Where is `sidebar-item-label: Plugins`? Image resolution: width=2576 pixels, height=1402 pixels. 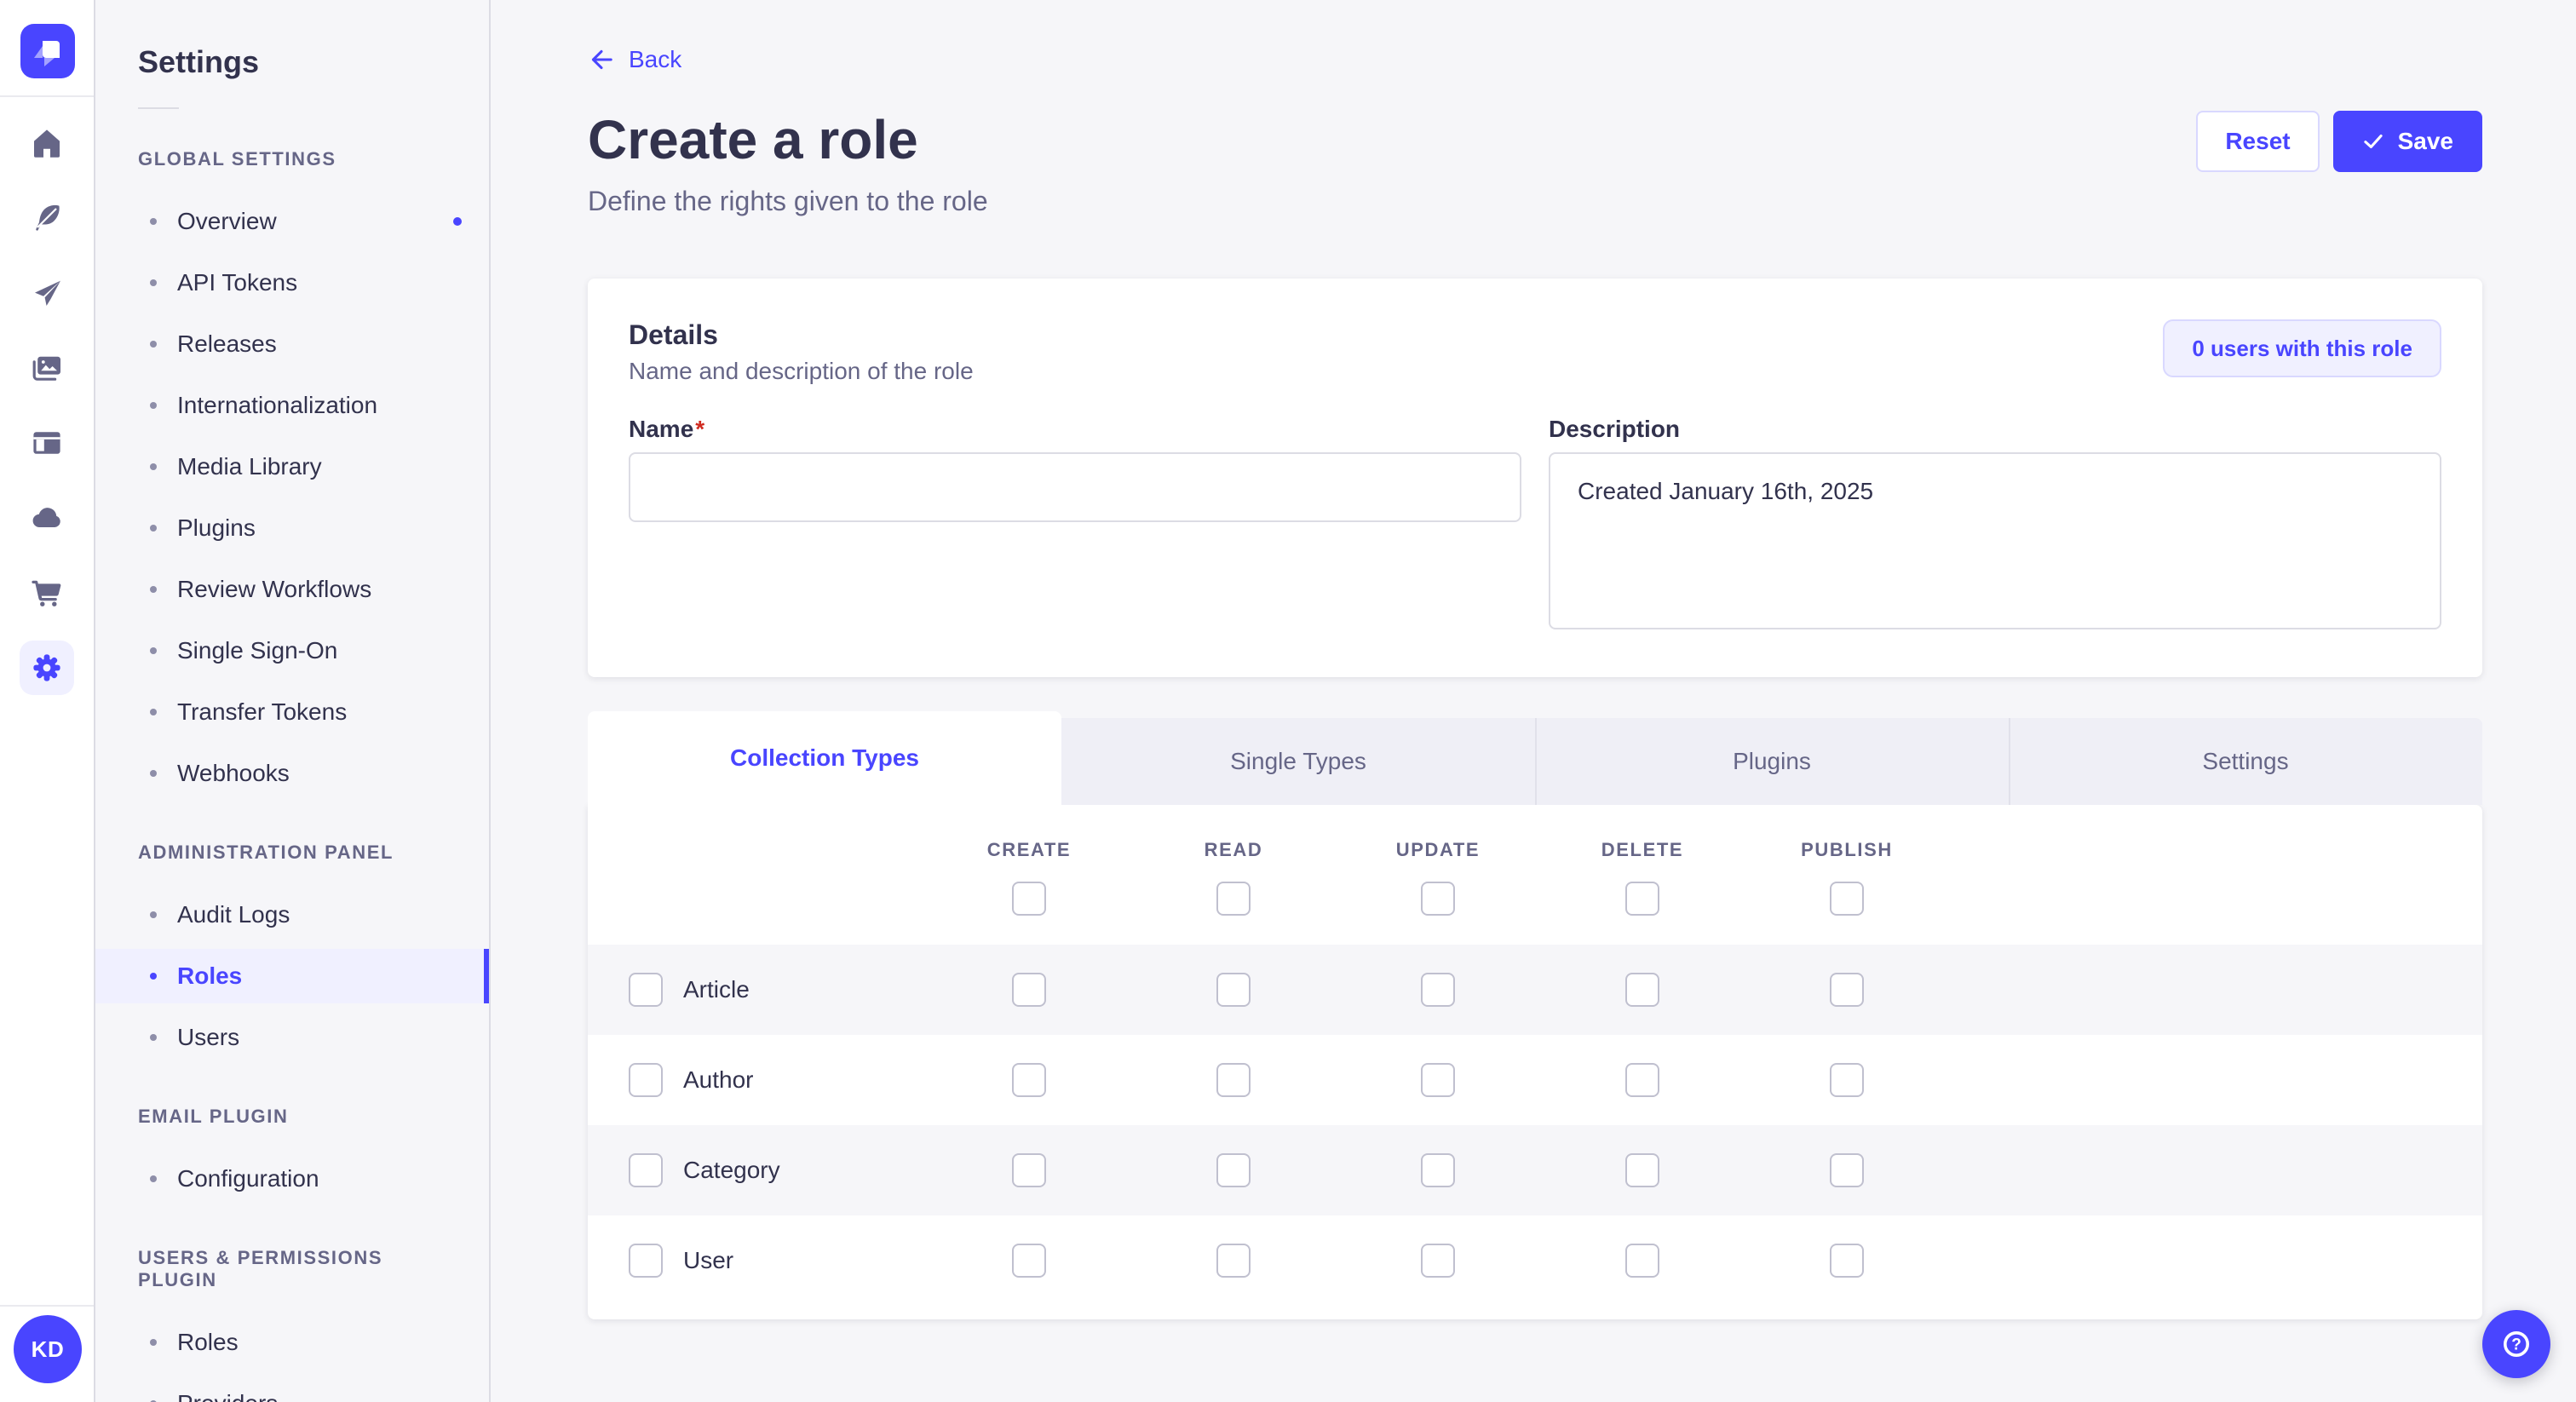
sidebar-item-label: Plugins is located at coordinates (217, 527).